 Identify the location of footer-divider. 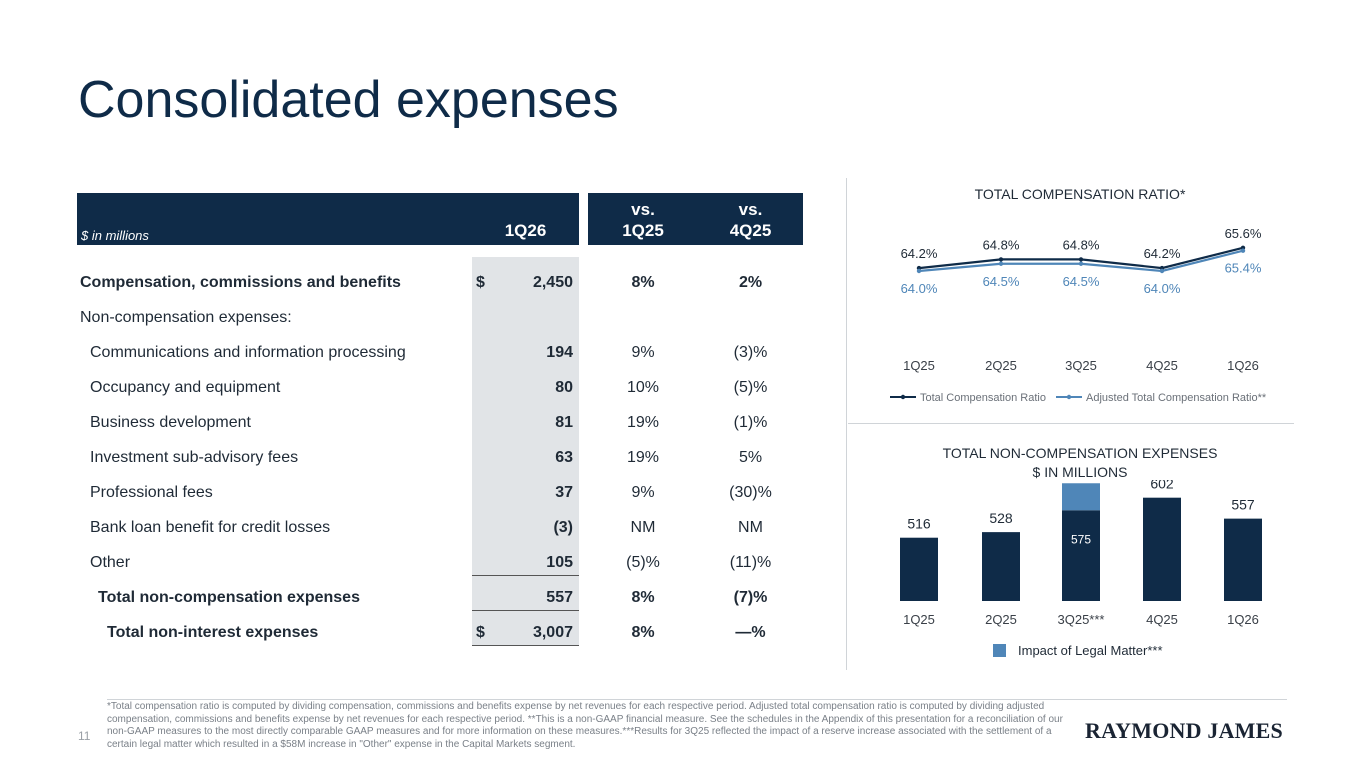
(697, 699).